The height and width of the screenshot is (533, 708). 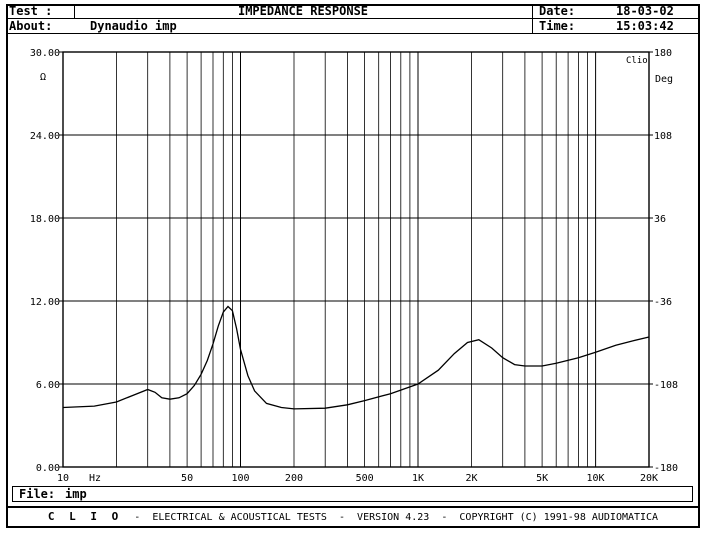 What do you see at coordinates (31, 26) in the screenshot?
I see `about-label: About:` at bounding box center [31, 26].